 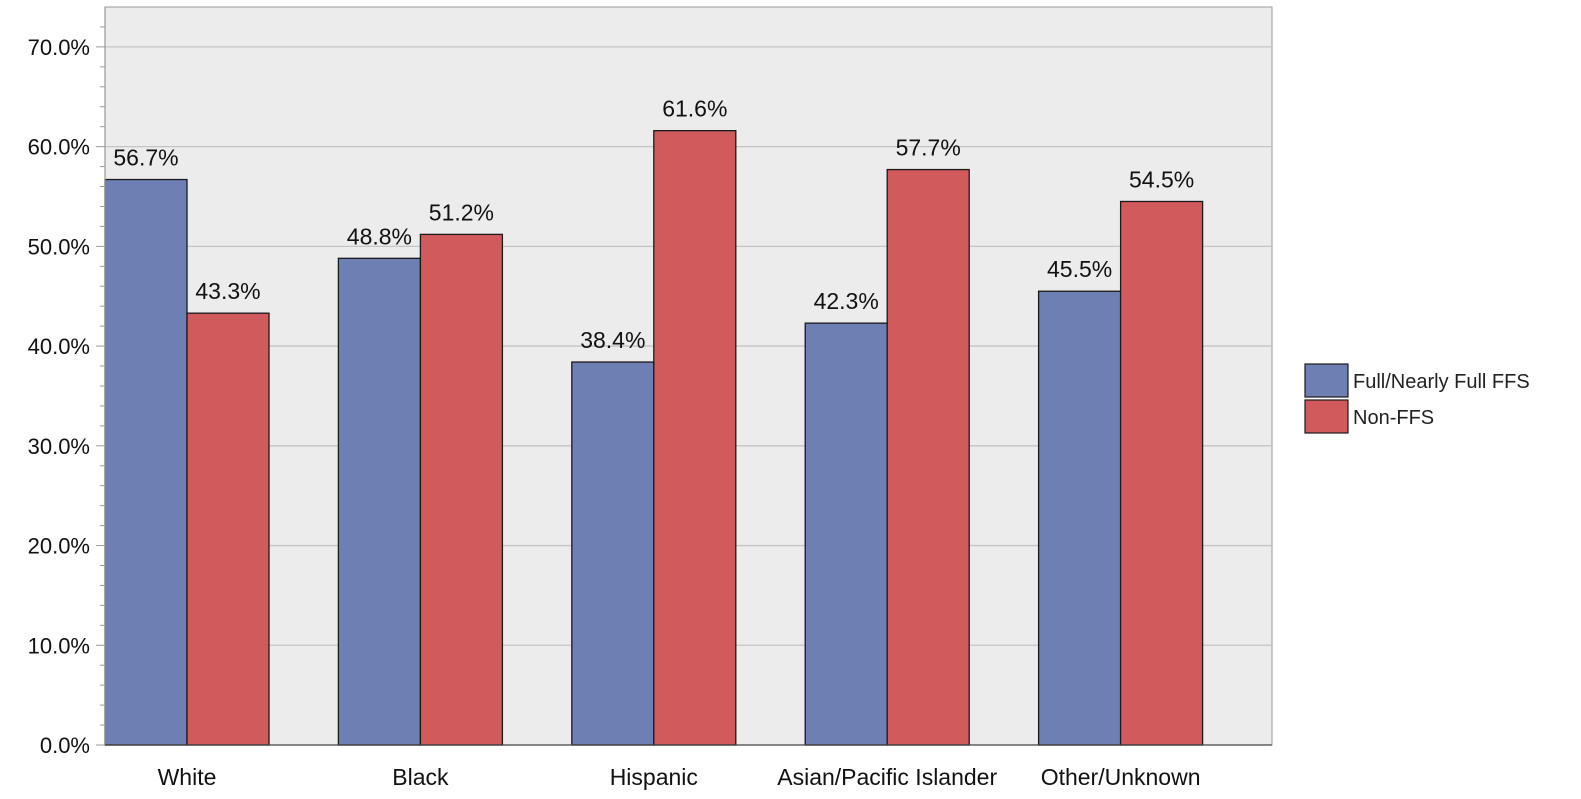 I want to click on data-label: 48.8%, so click(x=379, y=236).